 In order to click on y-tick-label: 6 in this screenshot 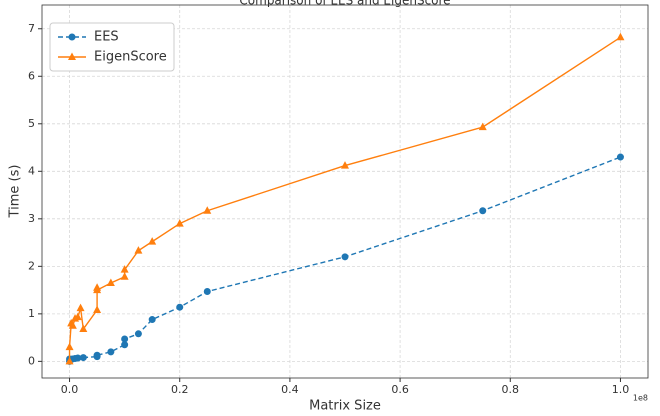, I will do `click(31, 75)`.